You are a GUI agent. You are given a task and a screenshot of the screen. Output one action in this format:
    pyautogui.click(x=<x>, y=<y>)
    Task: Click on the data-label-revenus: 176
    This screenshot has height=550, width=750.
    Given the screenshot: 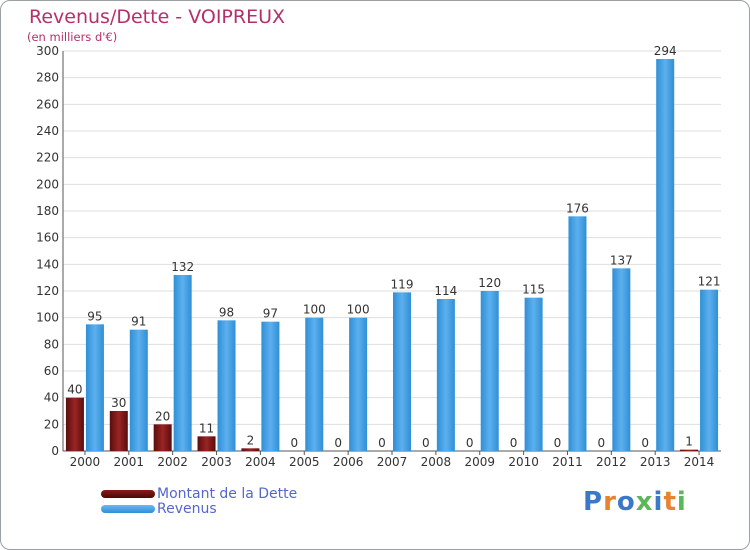 What is the action you would take?
    pyautogui.click(x=577, y=208)
    